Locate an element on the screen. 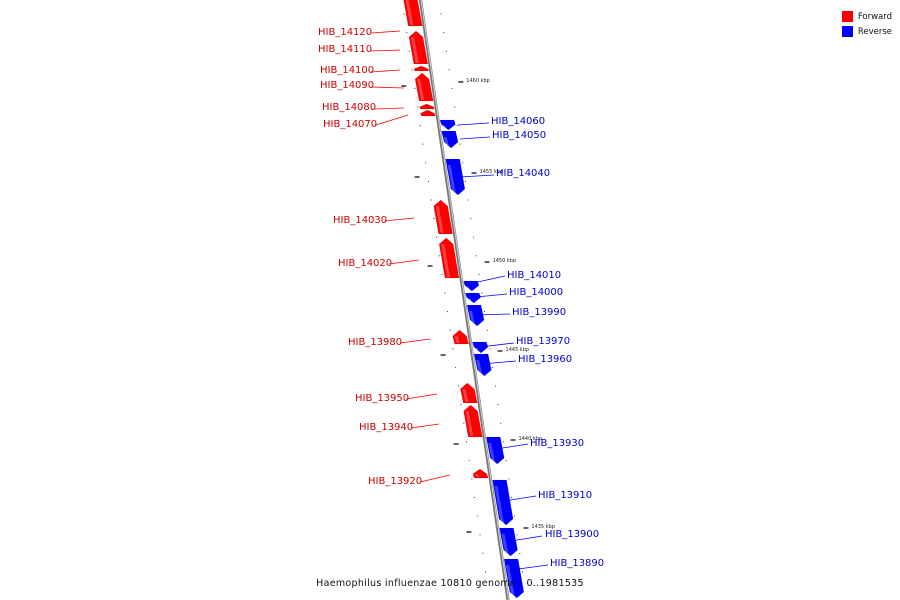 Image resolution: width=900 pixels, height=600 pixels. gene-label: HIB_14080 is located at coordinates (349, 107).